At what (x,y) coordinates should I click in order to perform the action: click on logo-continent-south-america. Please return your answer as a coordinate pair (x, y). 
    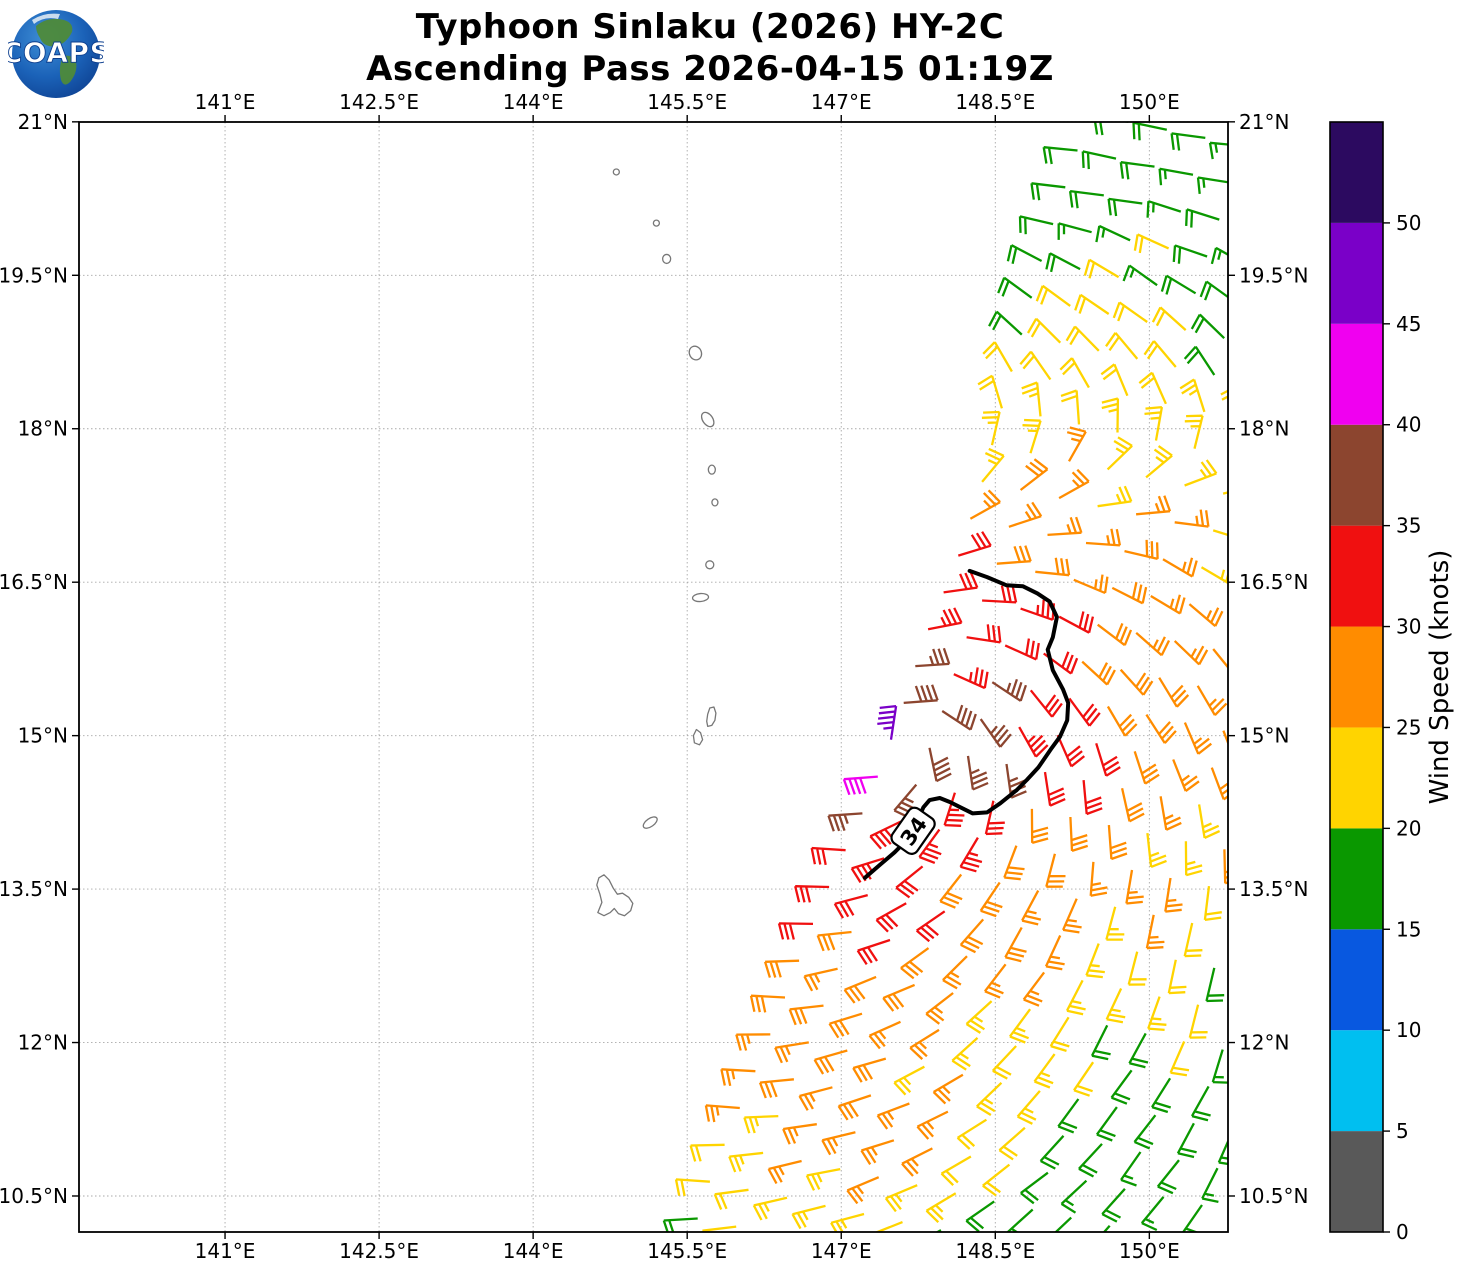
    Looking at the image, I should click on (68, 70).